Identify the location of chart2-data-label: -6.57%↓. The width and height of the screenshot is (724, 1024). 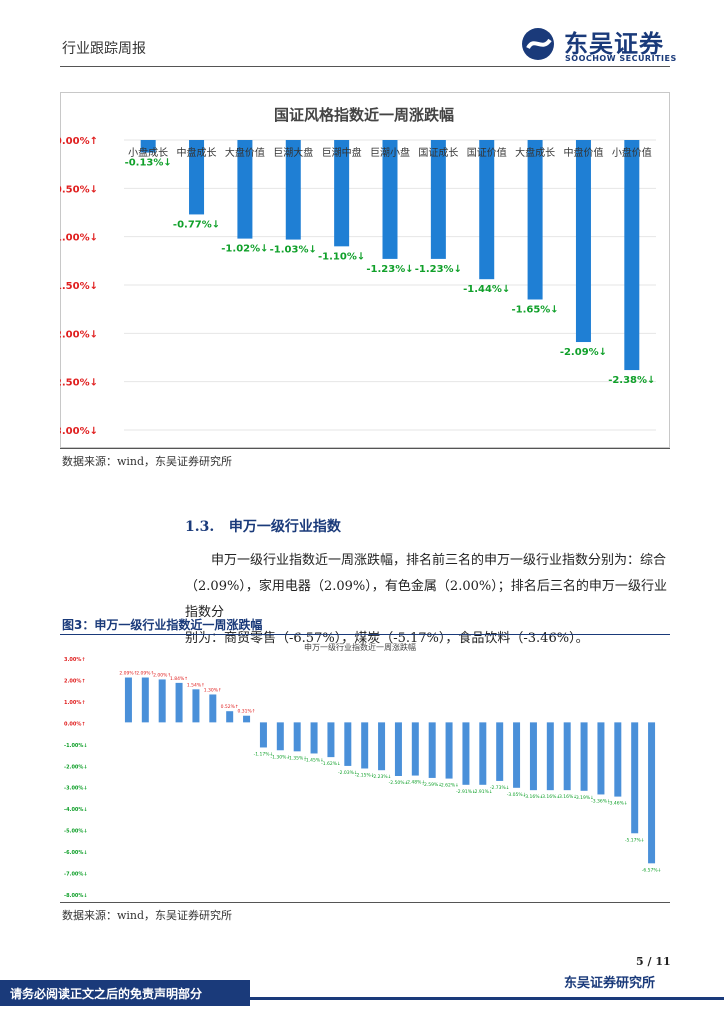
(652, 870).